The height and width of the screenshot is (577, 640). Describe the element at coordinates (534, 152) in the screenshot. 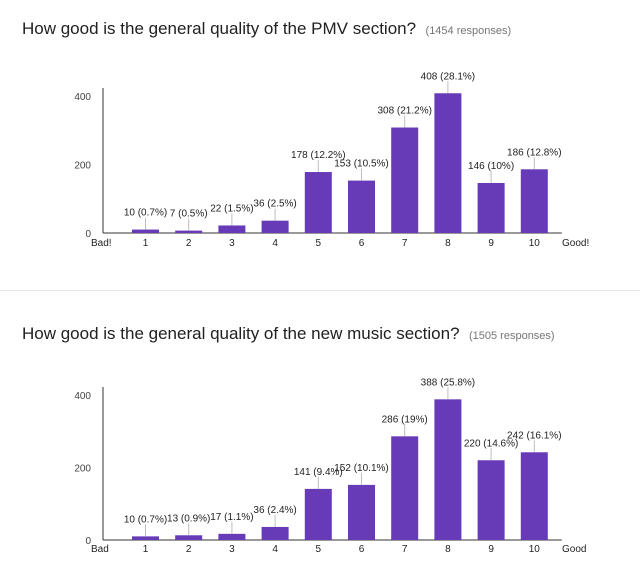

I see `data-label: 186 (12.8%)` at that location.